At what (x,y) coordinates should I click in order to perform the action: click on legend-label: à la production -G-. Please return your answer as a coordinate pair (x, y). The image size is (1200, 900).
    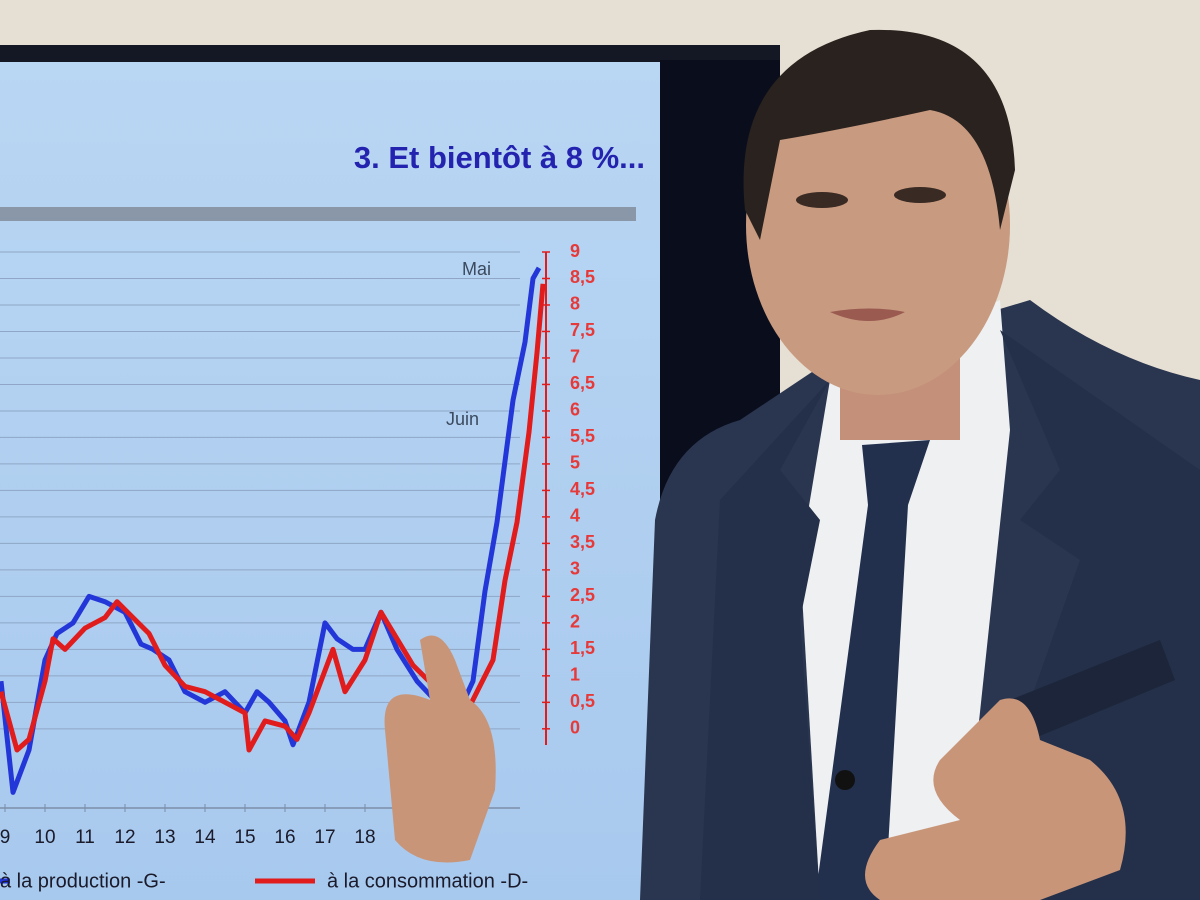
    Looking at the image, I should click on (83, 881).